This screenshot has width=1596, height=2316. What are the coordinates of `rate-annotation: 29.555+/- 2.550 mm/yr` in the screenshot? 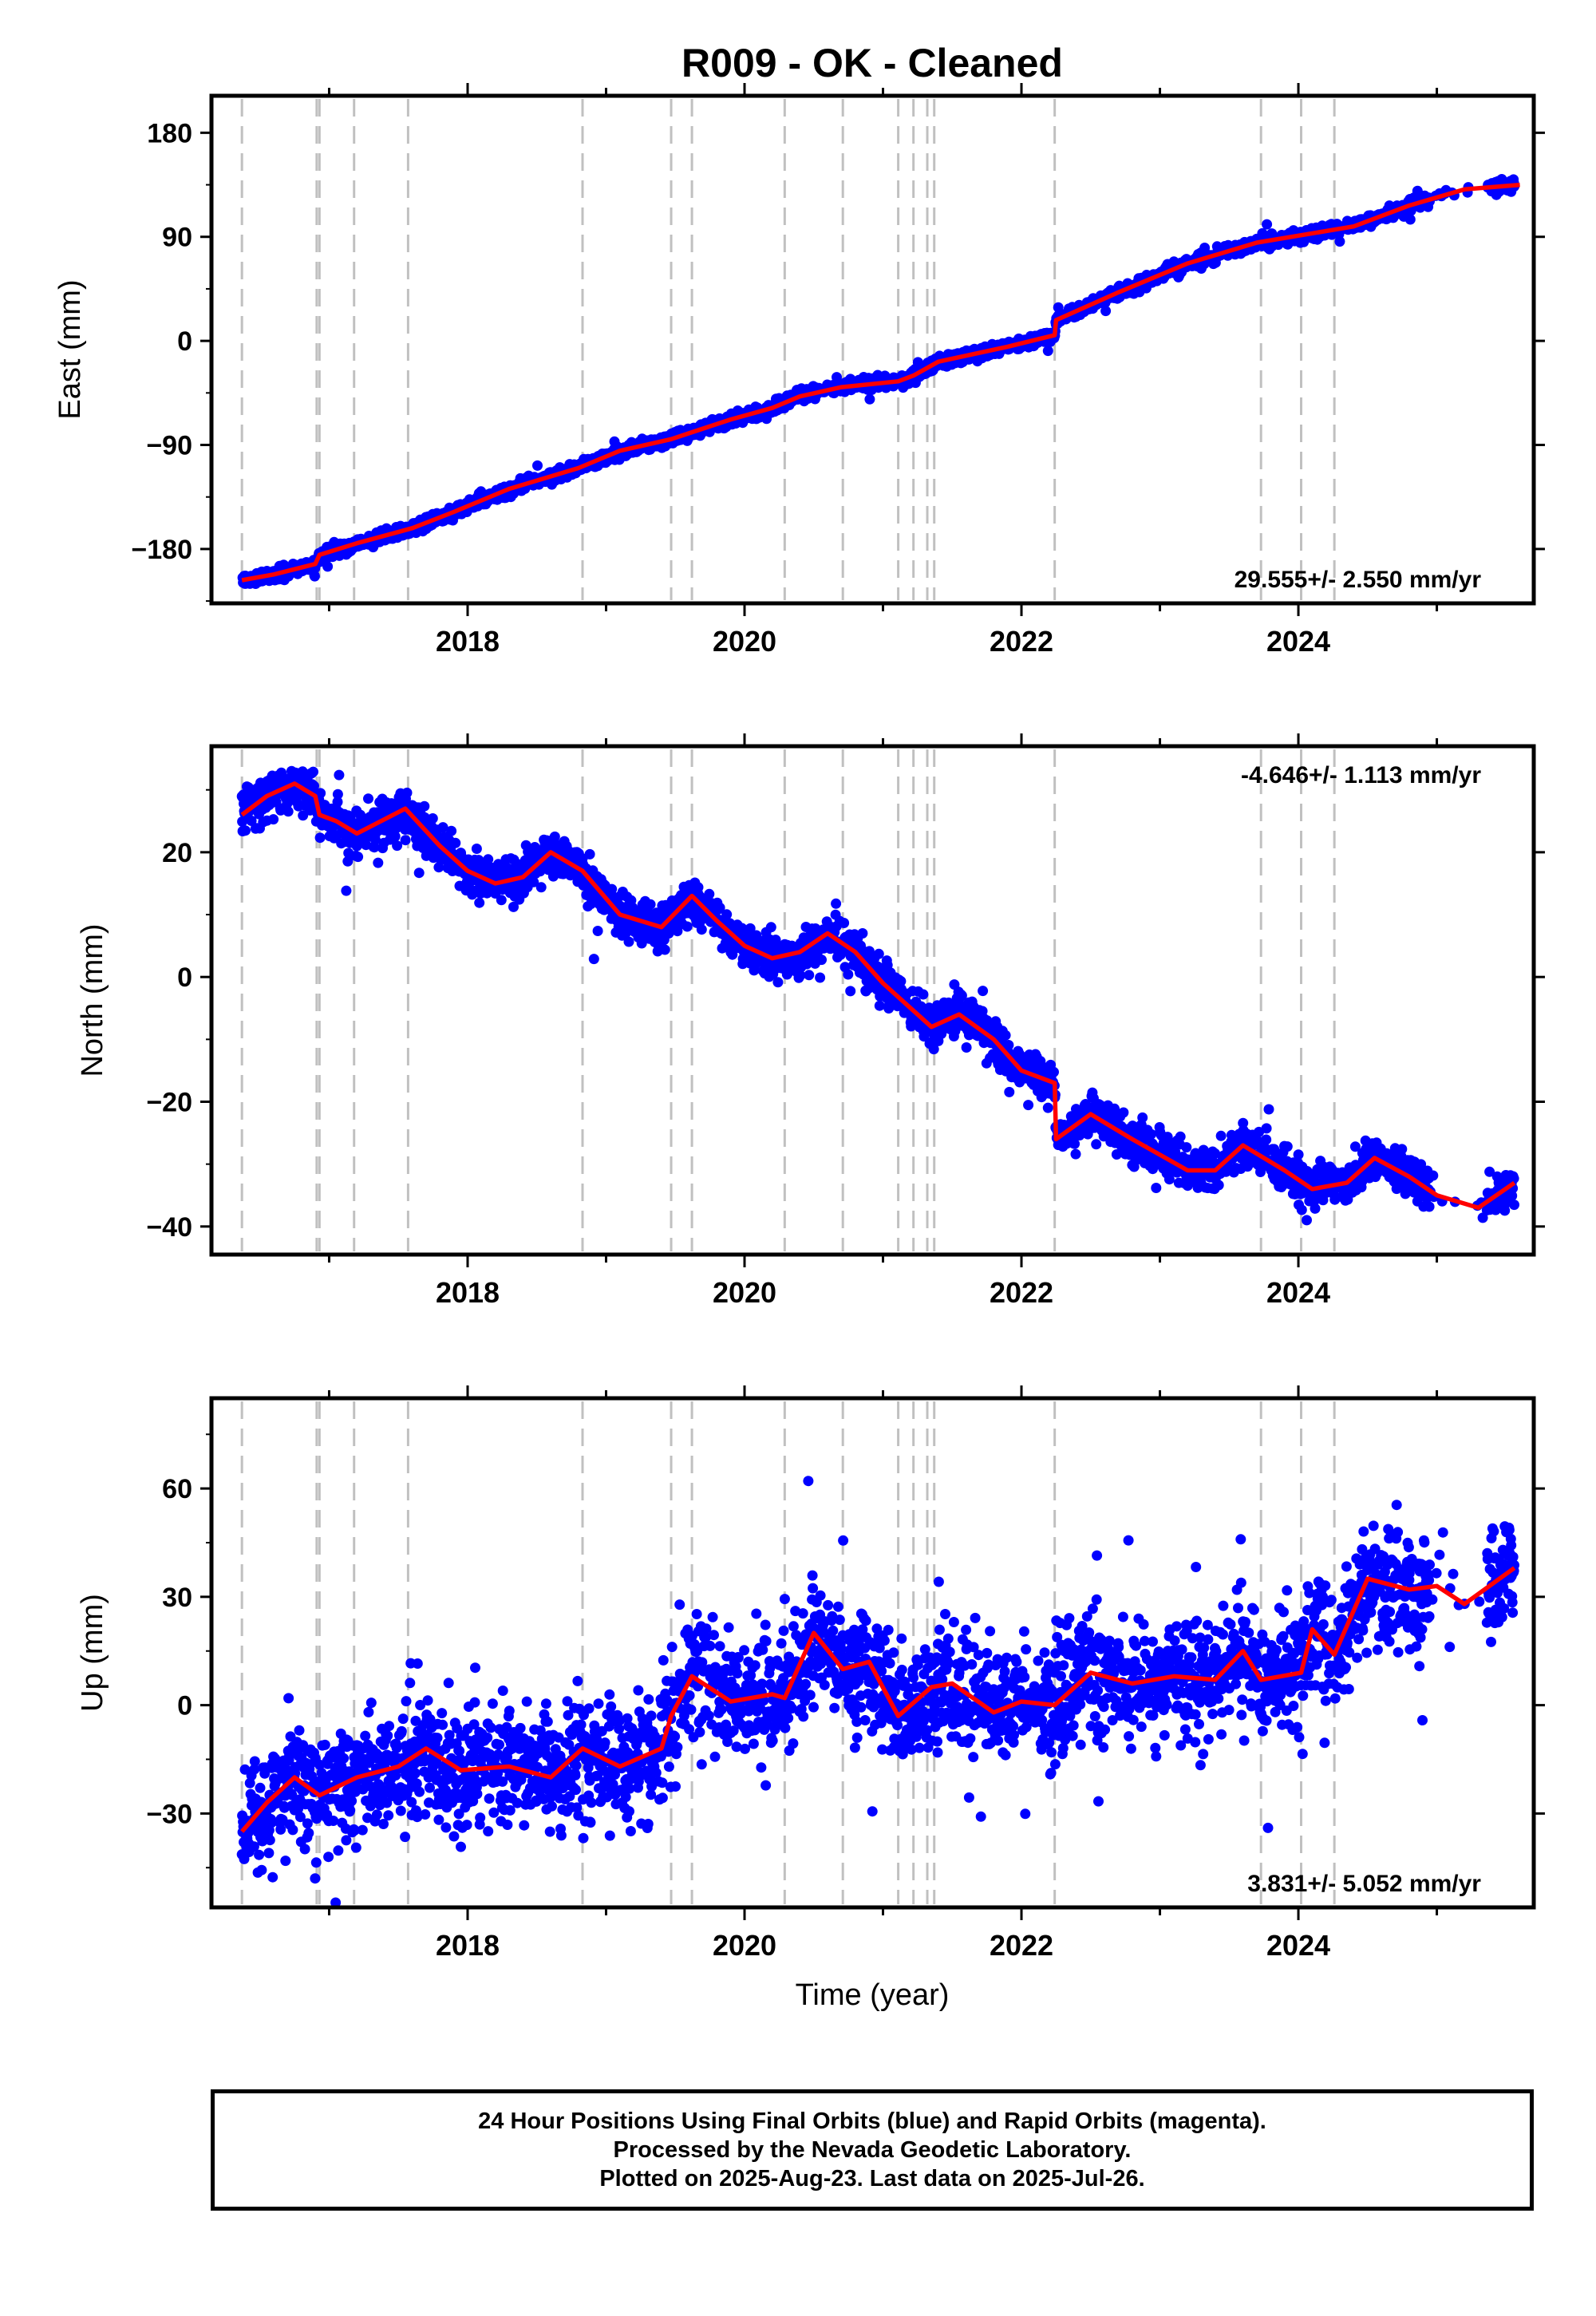 It's located at (1358, 580).